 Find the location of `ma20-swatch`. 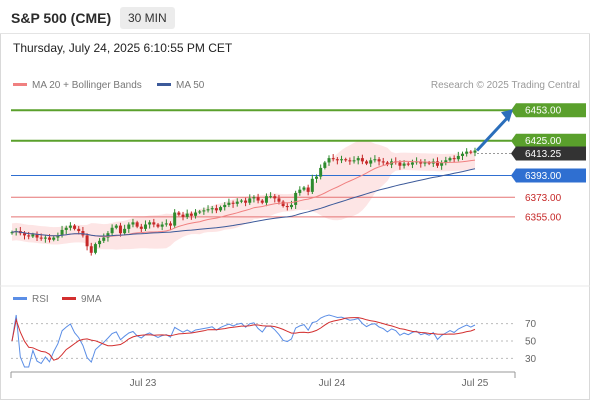

ma20-swatch is located at coordinates (20, 84).